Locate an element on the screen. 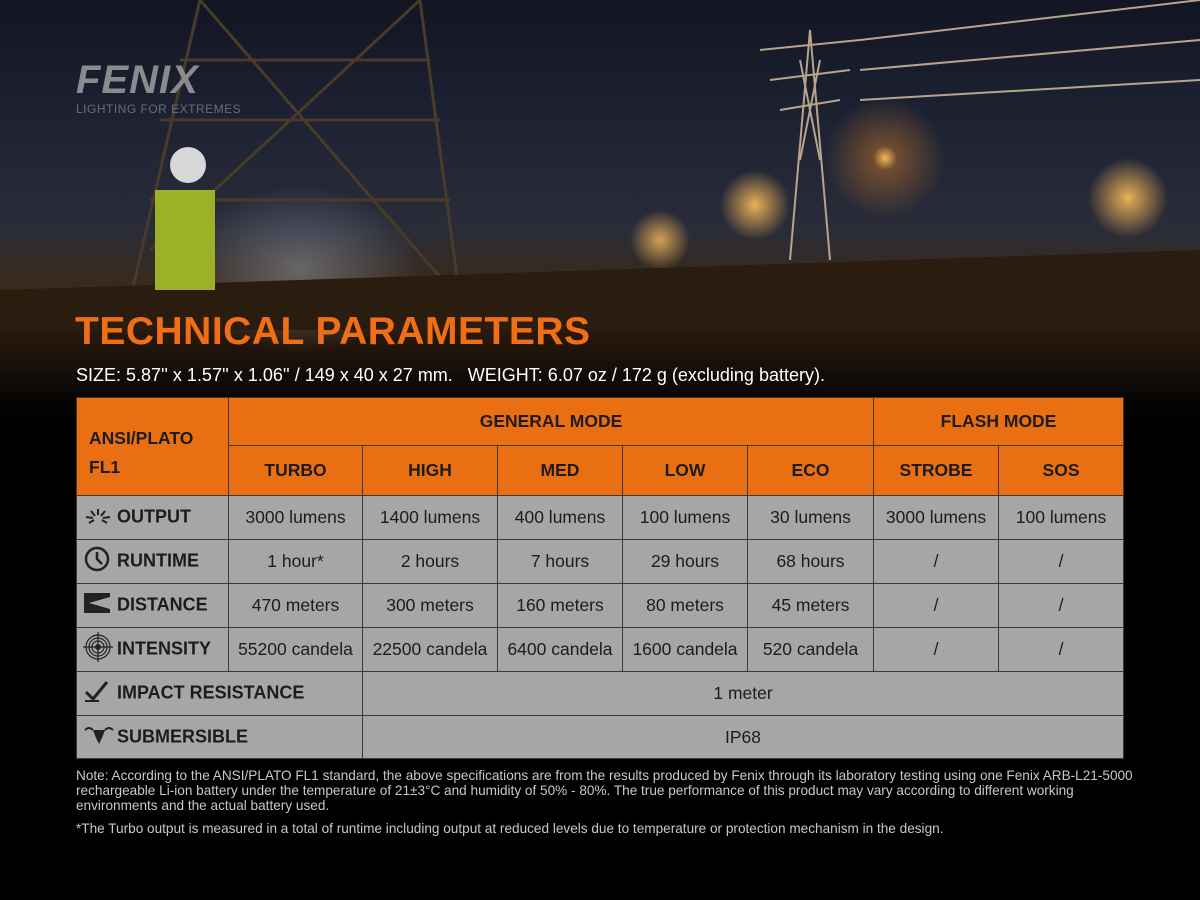 The image size is (1200, 900). spec-cell: 160 meters is located at coordinates (560, 605).